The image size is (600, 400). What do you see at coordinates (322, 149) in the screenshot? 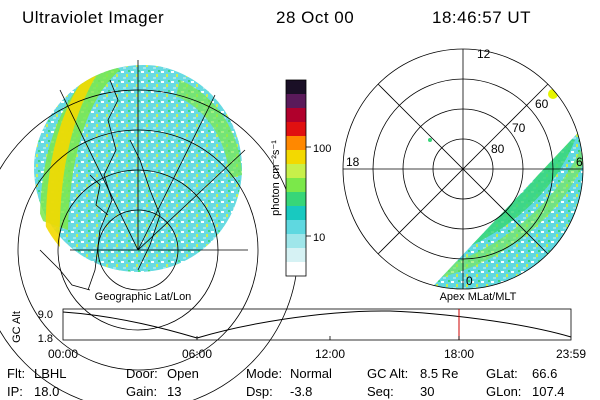
I see `colorbar-tick-100: 100` at bounding box center [322, 149].